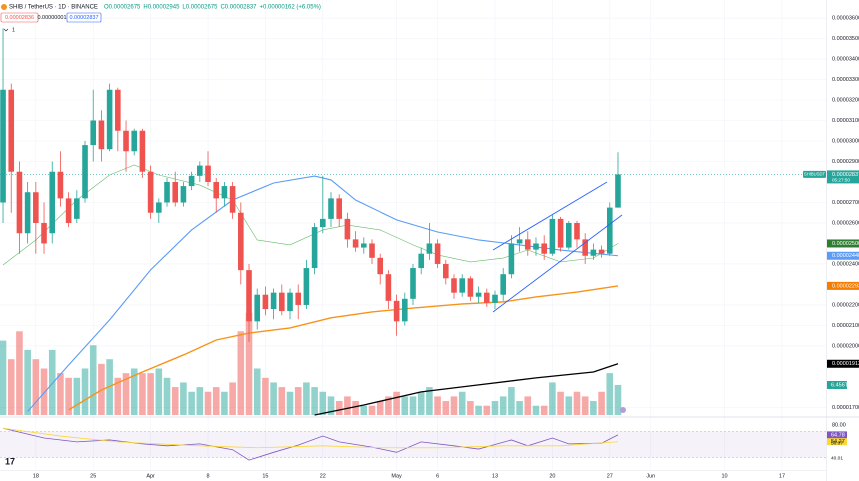 The height and width of the screenshot is (481, 859). Describe the element at coordinates (650, 476) in the screenshot. I see `x-tick-label: Jun` at that location.